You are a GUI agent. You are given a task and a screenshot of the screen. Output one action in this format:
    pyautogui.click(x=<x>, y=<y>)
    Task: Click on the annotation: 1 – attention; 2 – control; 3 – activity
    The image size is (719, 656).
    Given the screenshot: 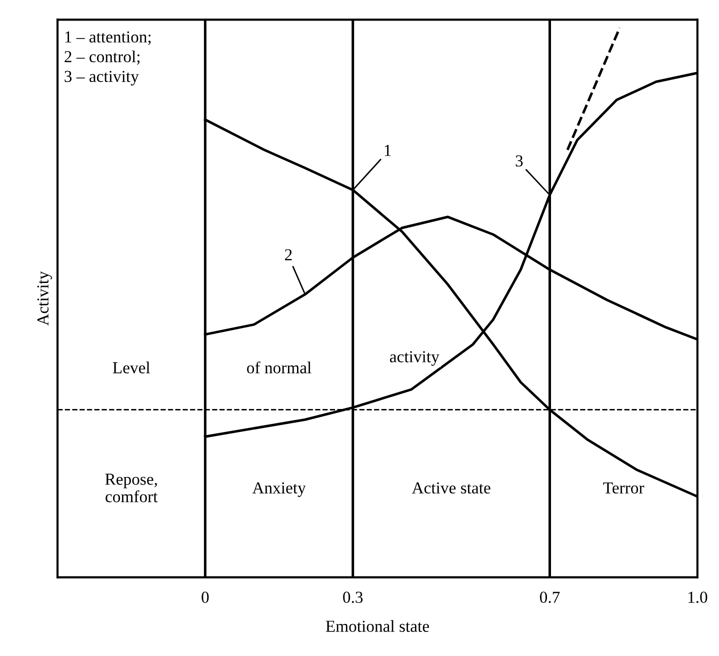 What is the action you would take?
    pyautogui.click(x=107, y=58)
    